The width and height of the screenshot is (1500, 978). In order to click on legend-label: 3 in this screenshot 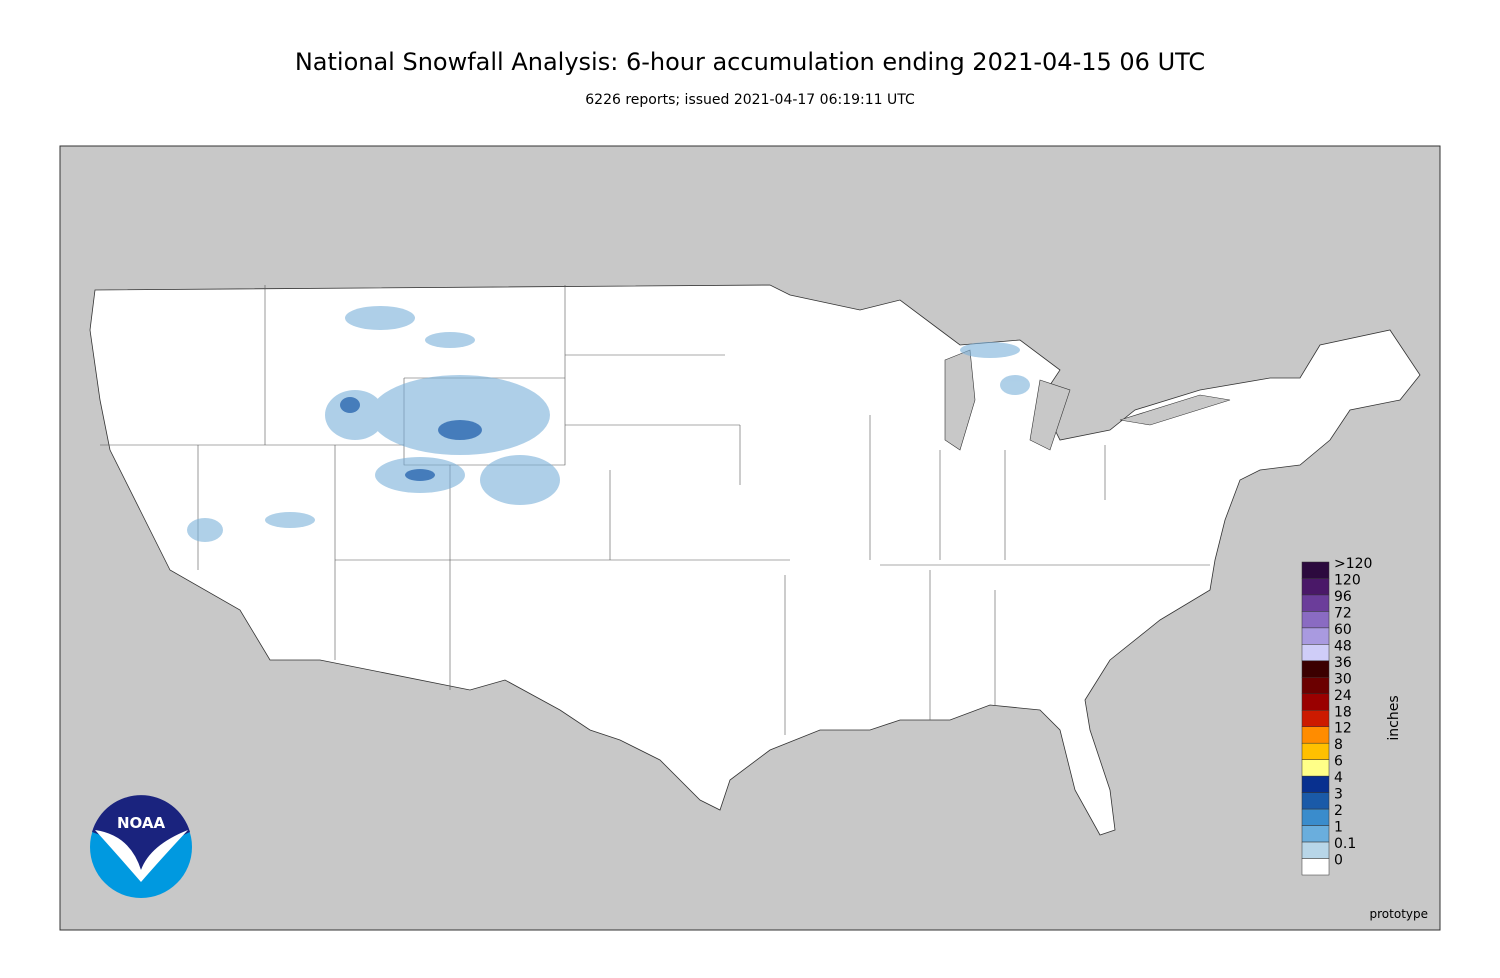, I will do `click(1338, 795)`.